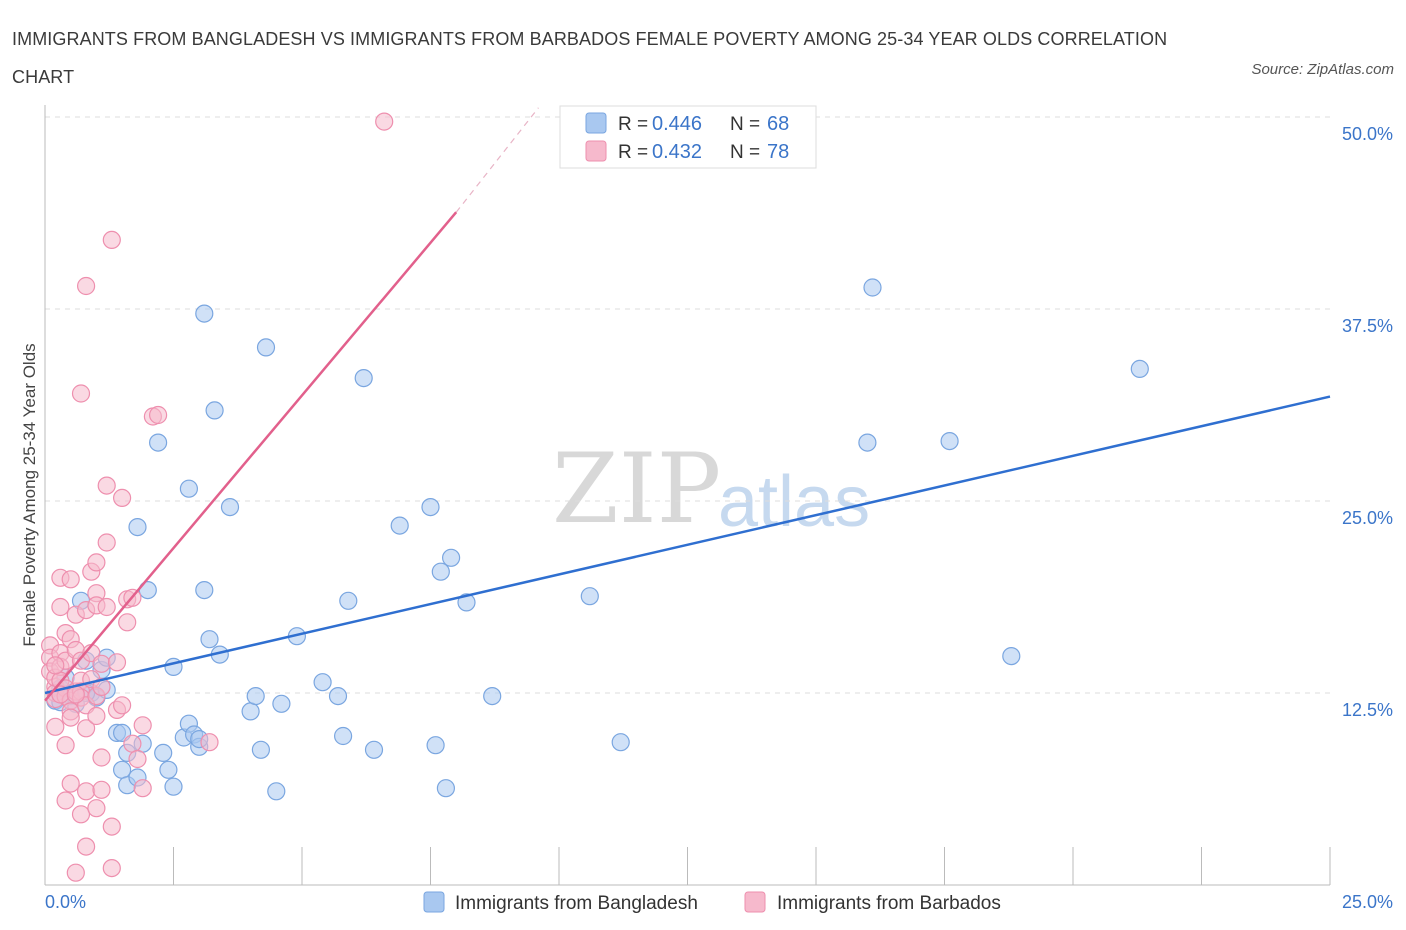  Describe the element at coordinates (29, 494) in the screenshot. I see `y-axis-title: Female Poverty Among 25-34 Year Olds` at that location.